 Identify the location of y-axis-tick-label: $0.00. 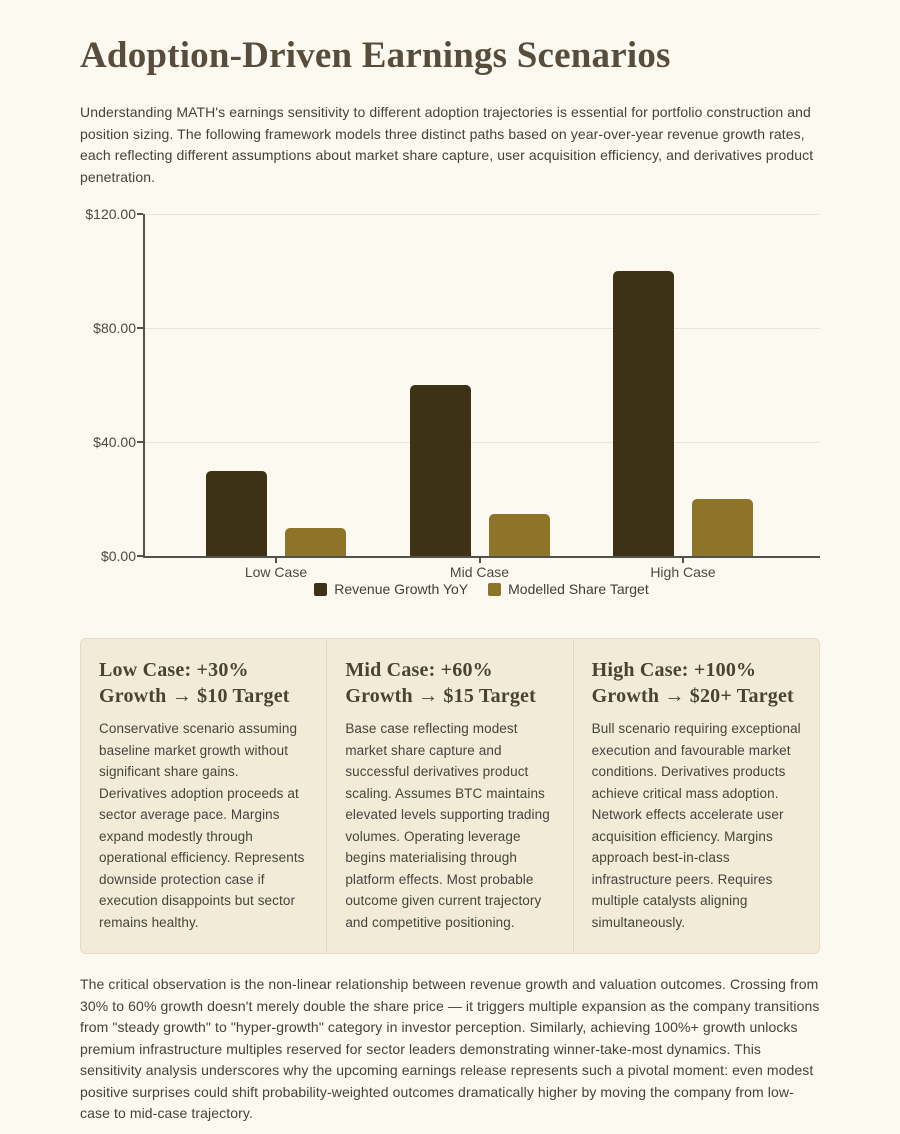
(118, 556).